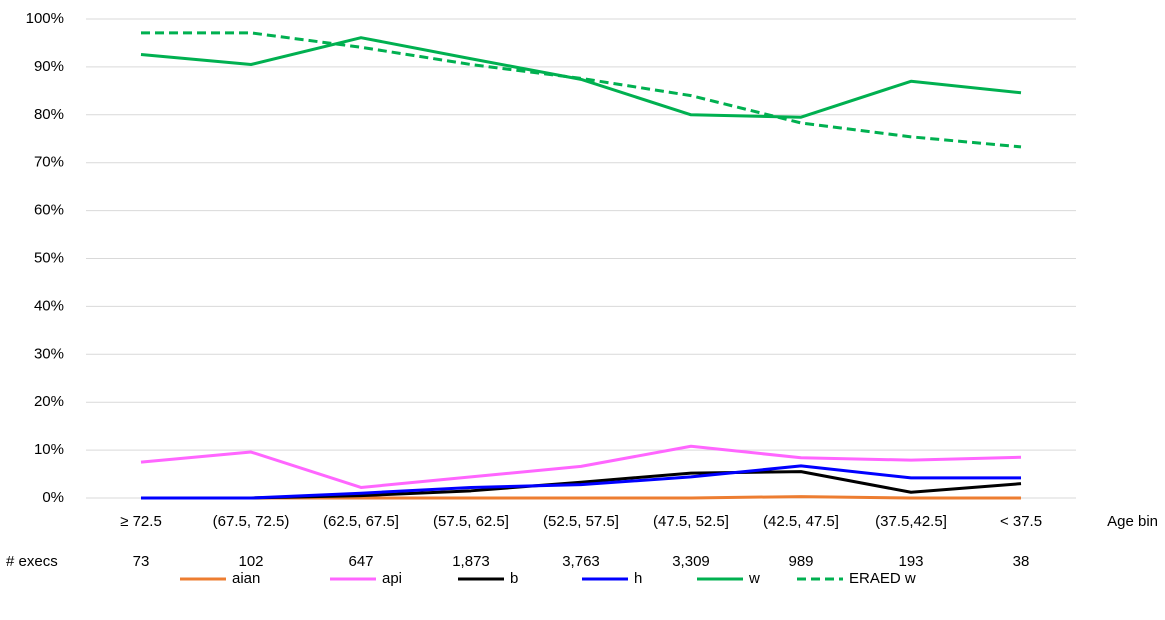 The width and height of the screenshot is (1165, 620). I want to click on x-tick-label: (57.5, 62.5], so click(471, 521).